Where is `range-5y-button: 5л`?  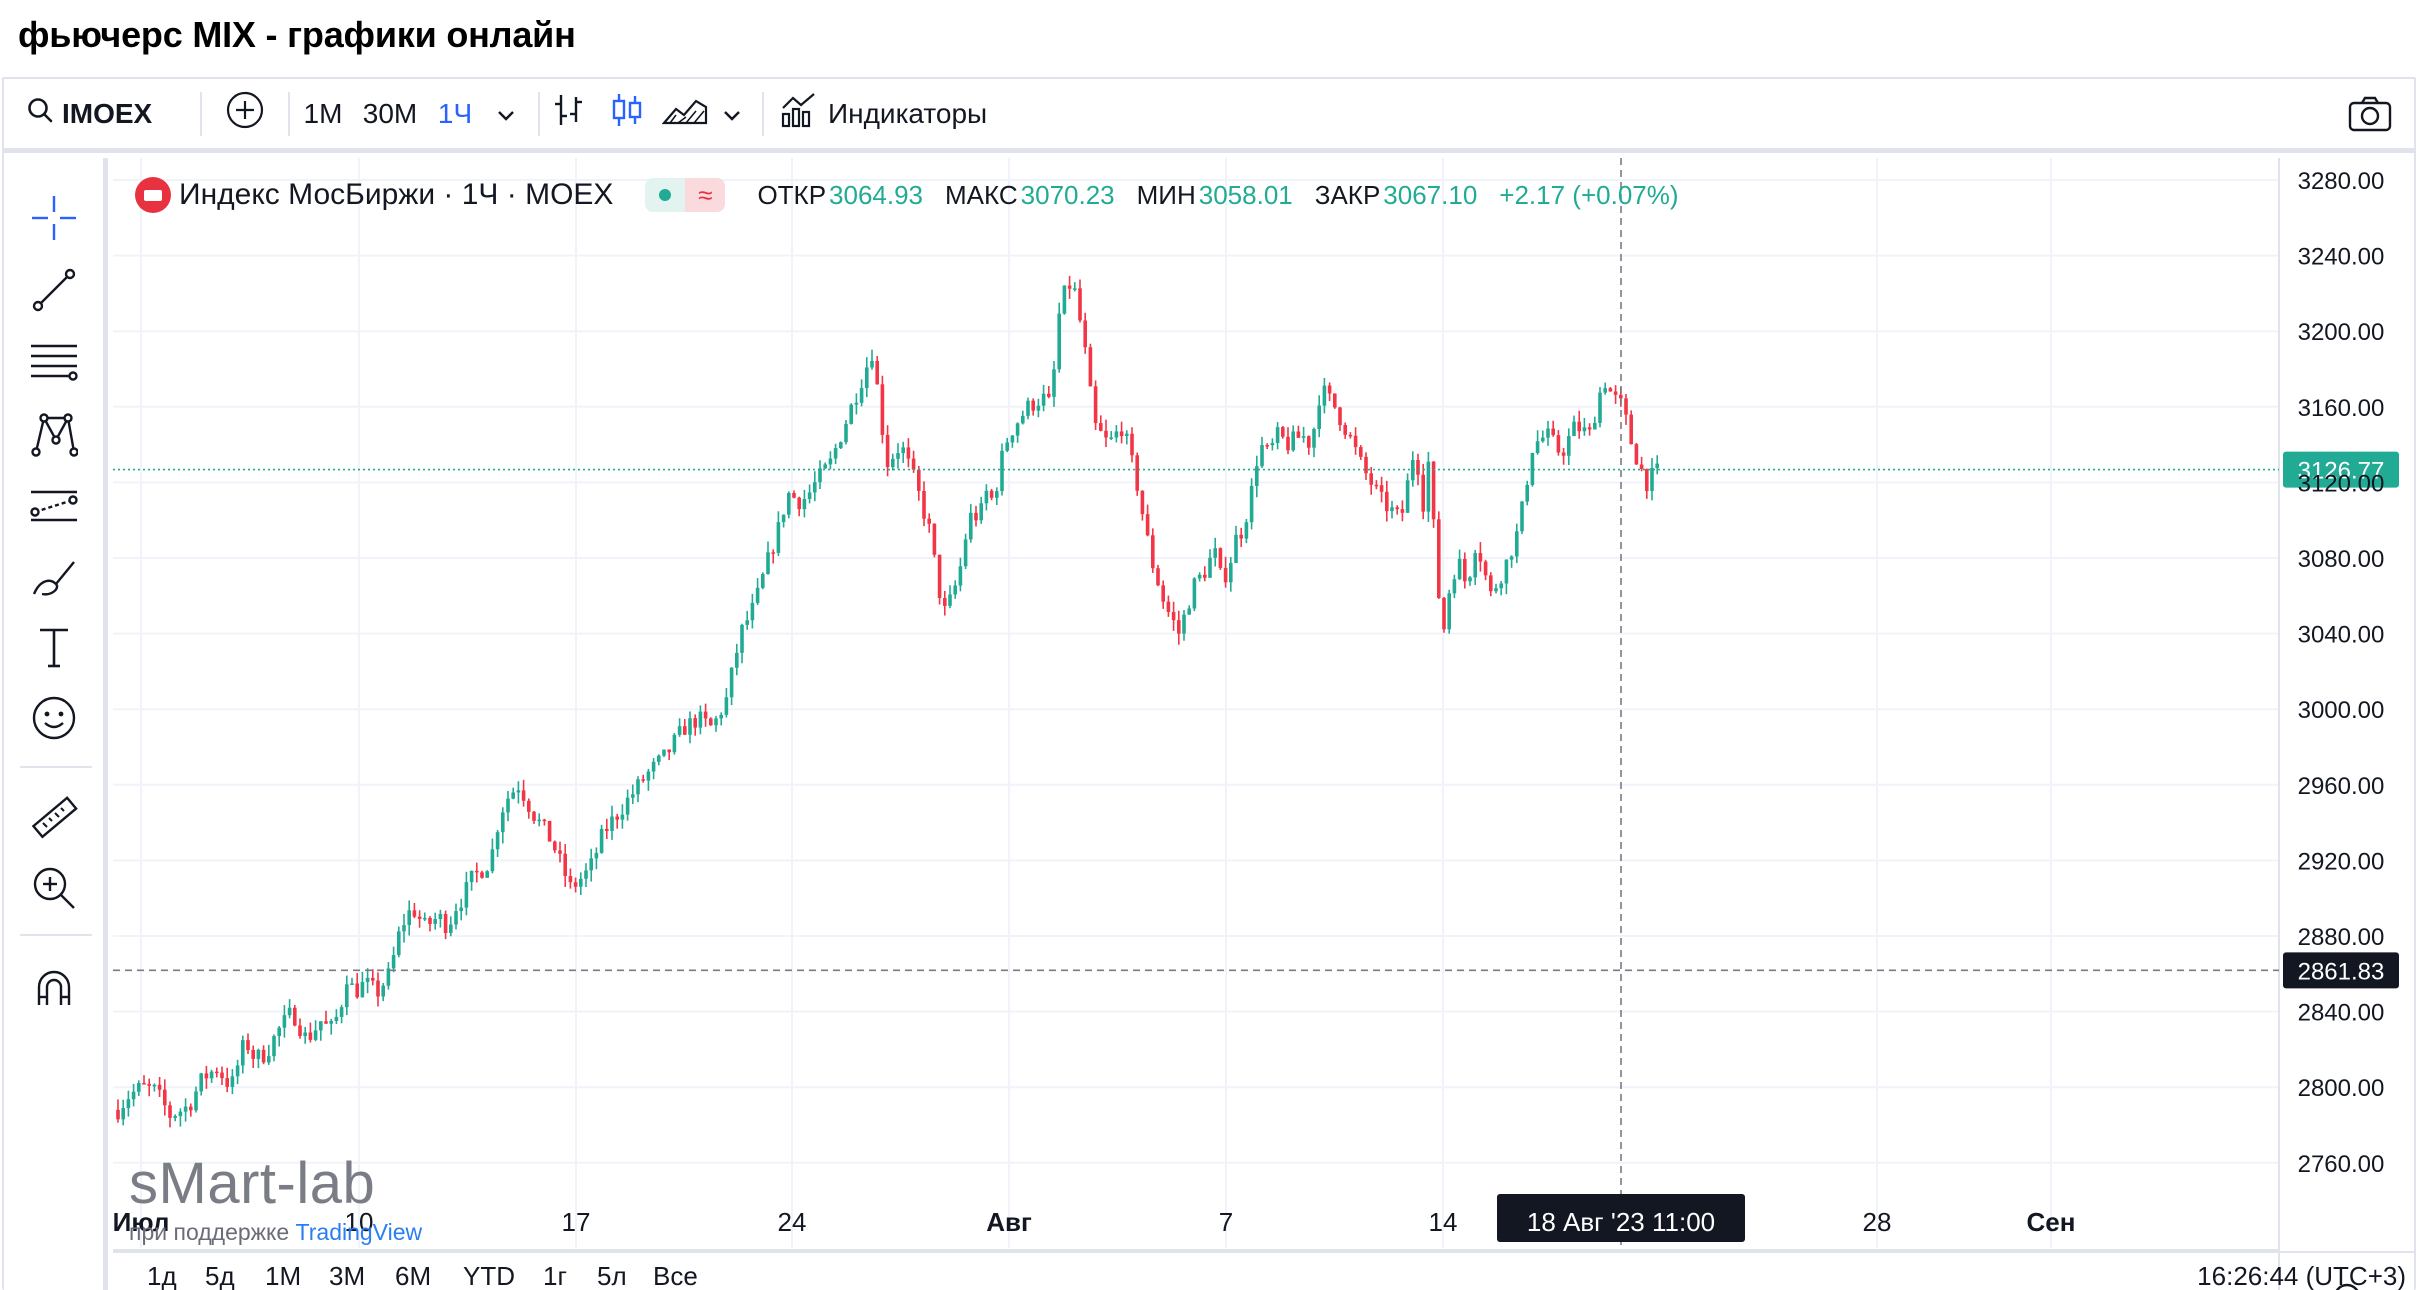 range-5y-button: 5л is located at coordinates (612, 1275).